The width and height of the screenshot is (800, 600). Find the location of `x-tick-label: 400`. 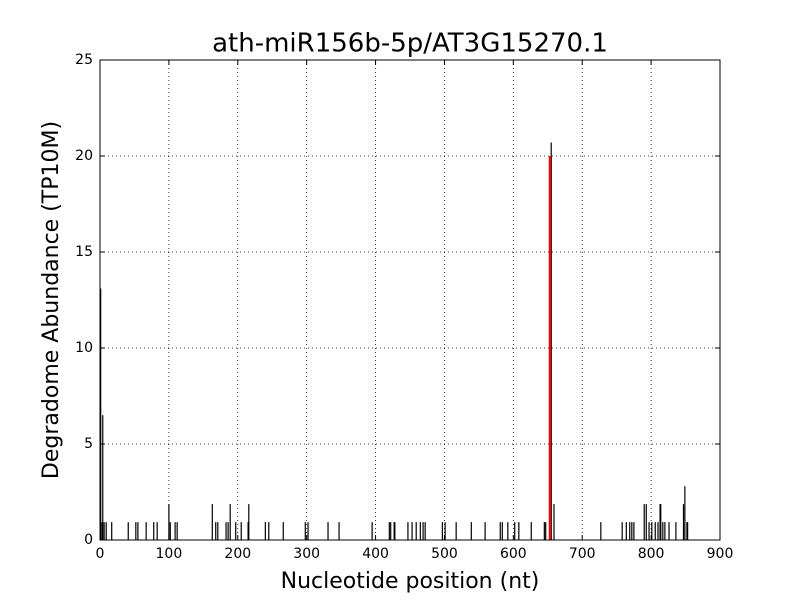

x-tick-label: 400 is located at coordinates (375, 554).